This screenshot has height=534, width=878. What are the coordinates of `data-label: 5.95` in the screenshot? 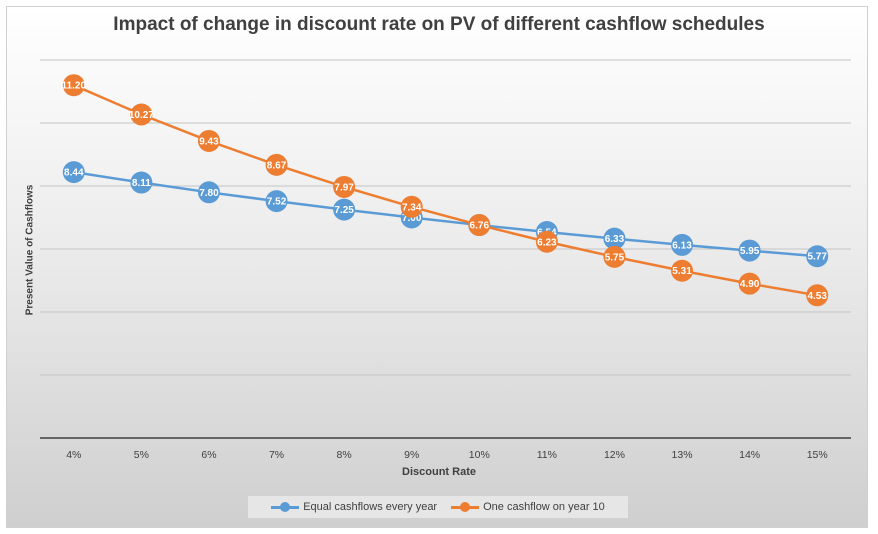 It's located at (750, 251).